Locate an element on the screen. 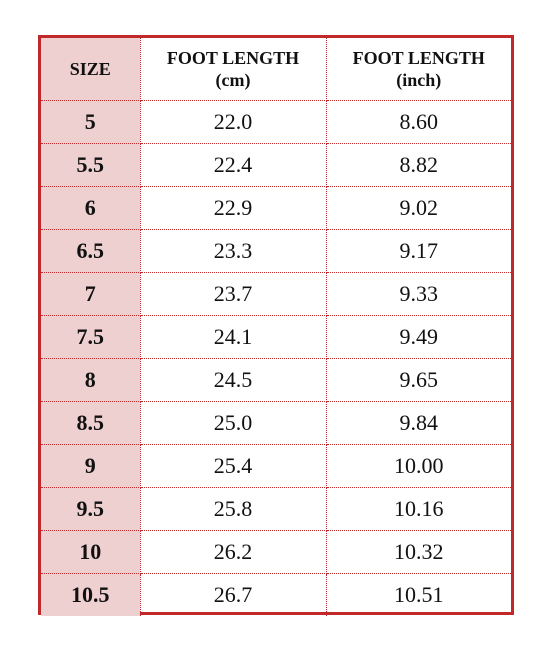 Image resolution: width=540 pixels, height=652 pixels. cm-header-line1: FOOT LENGTH is located at coordinates (233, 57).